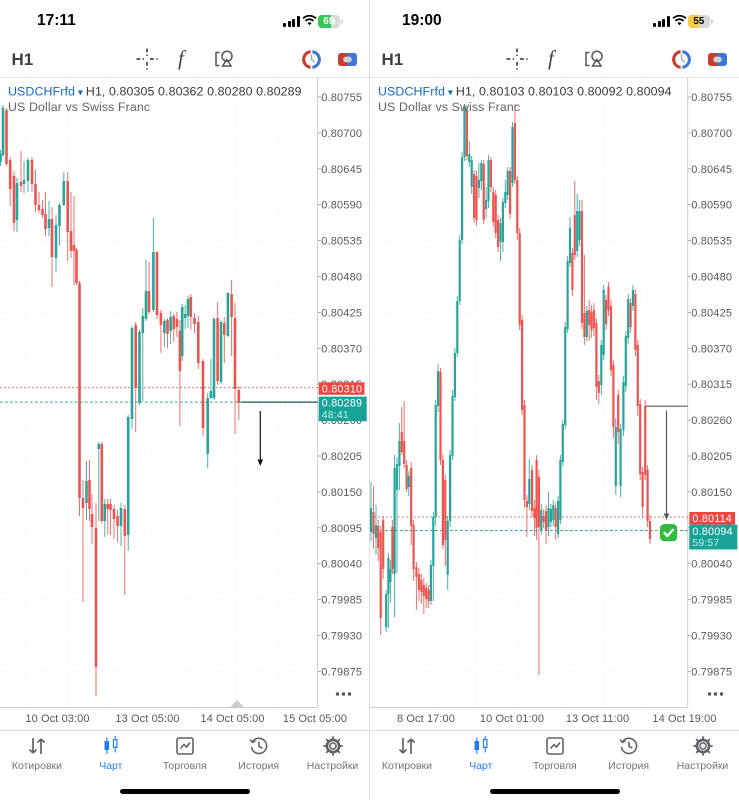  What do you see at coordinates (57, 719) in the screenshot?
I see `svg-text: 10 Oct 03:00` at bounding box center [57, 719].